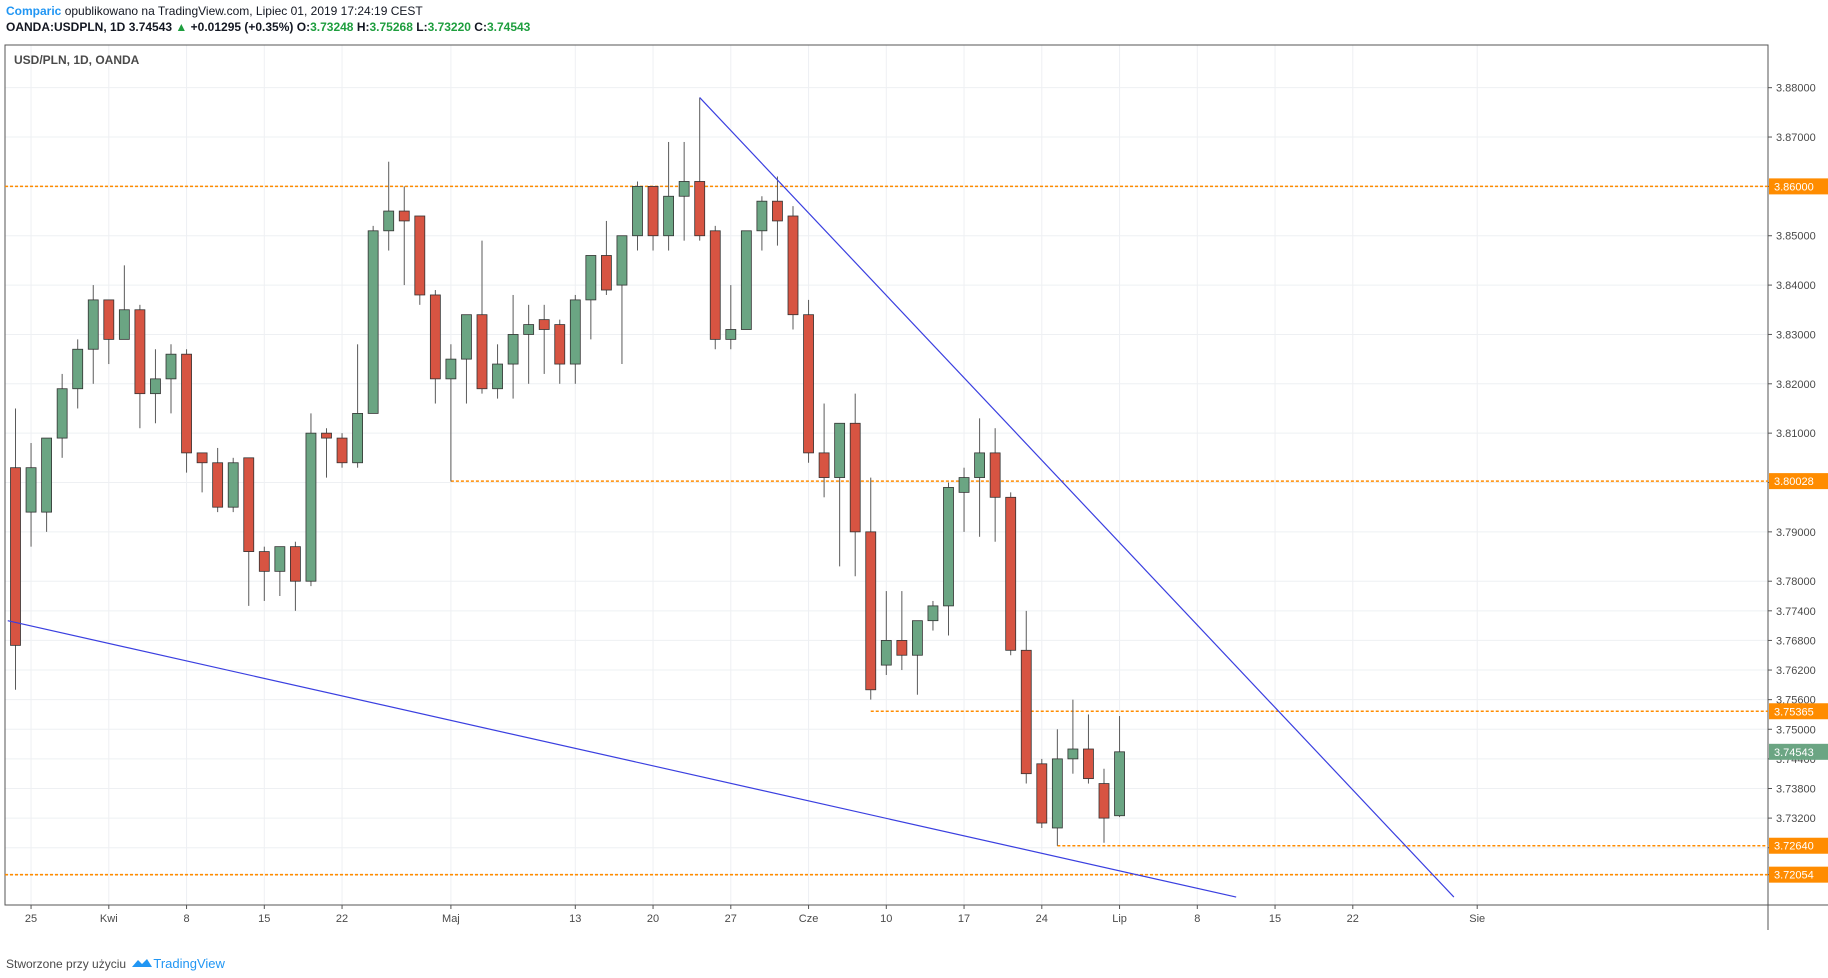 This screenshot has width=1828, height=978. What do you see at coordinates (1794, 847) in the screenshot?
I see `level-price-label: 3.72640` at bounding box center [1794, 847].